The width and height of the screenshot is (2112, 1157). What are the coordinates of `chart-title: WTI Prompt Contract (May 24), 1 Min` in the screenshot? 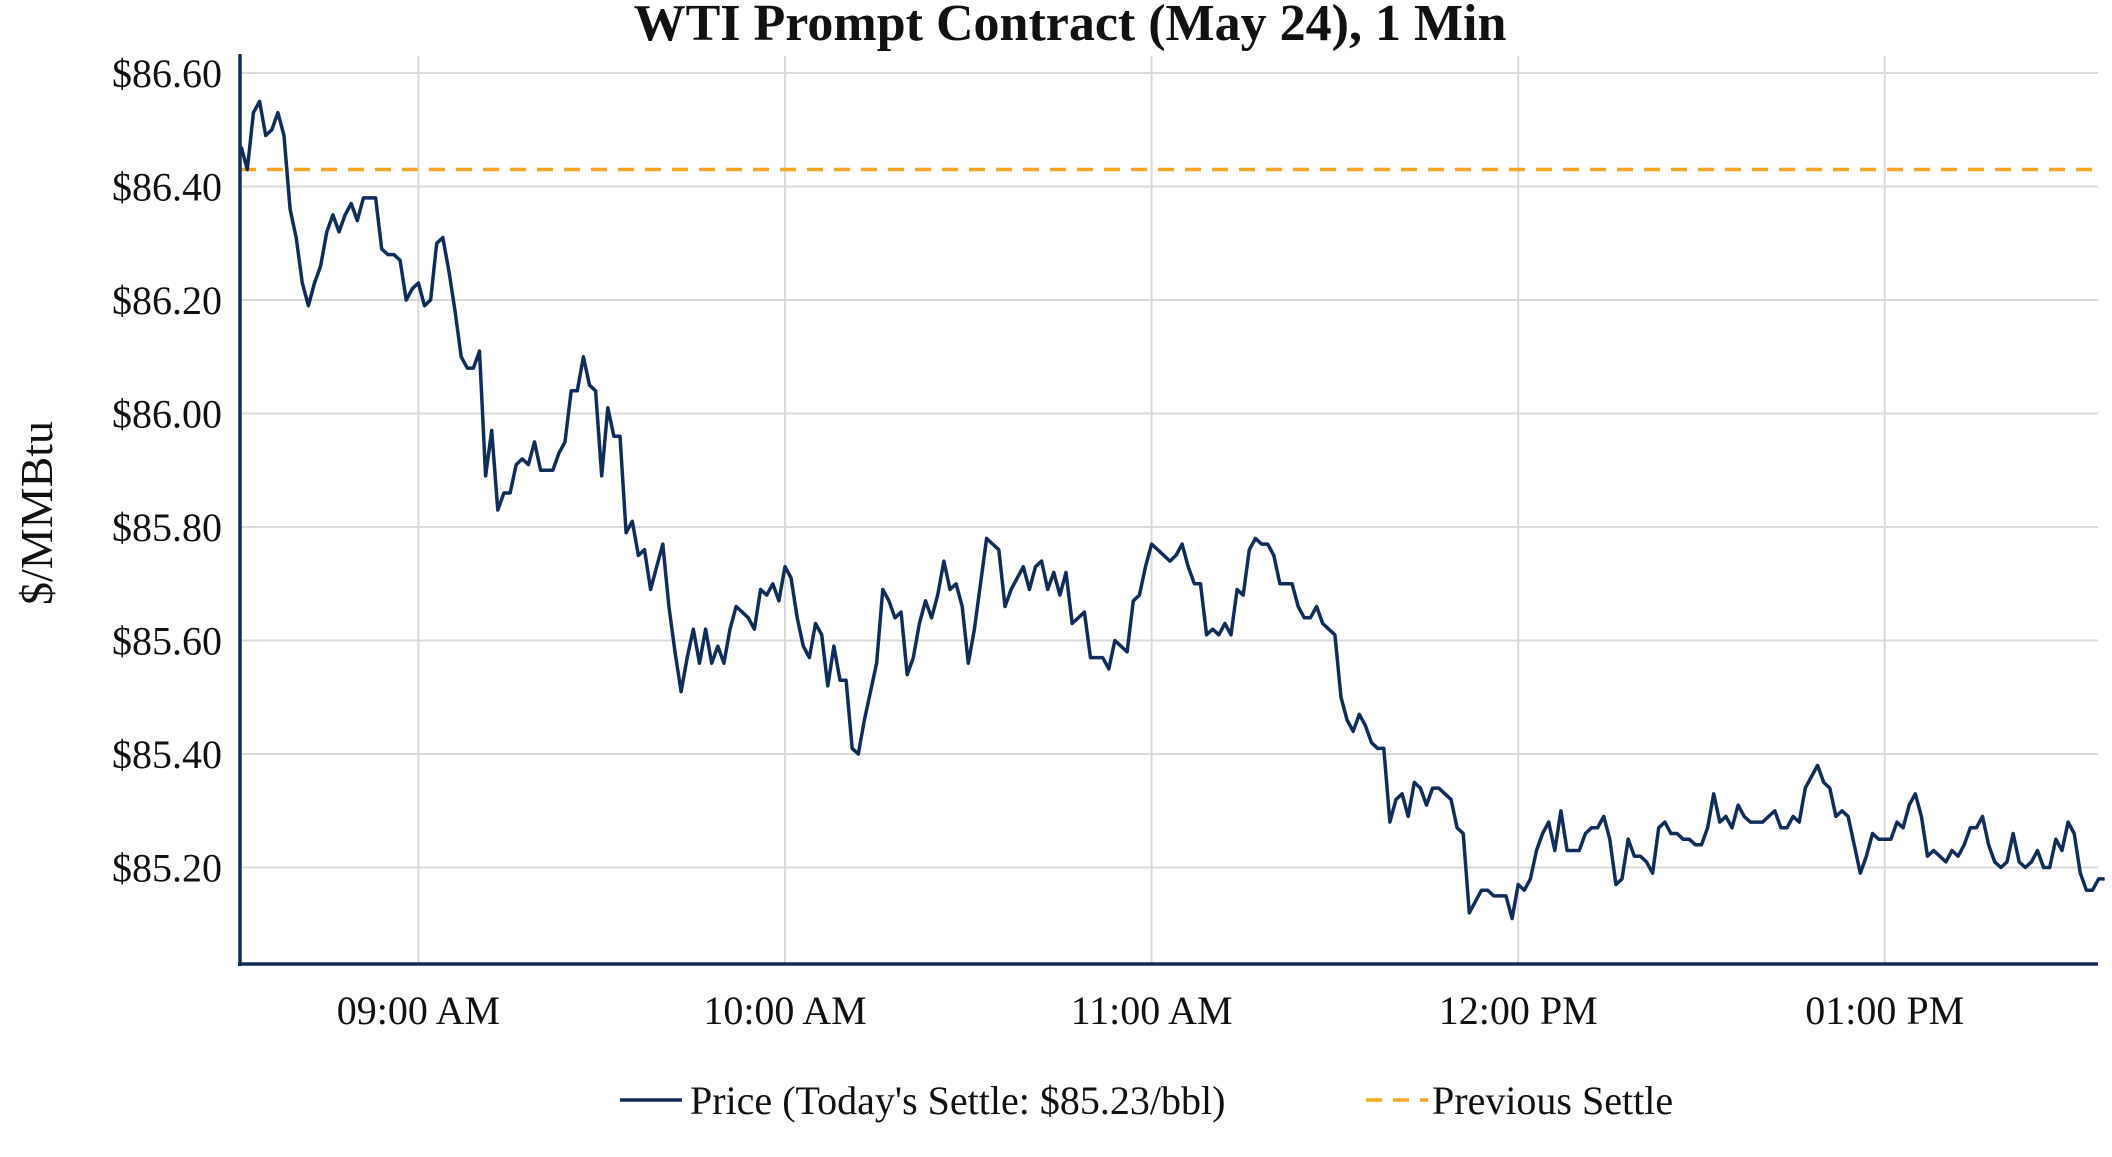 It's located at (1070, 26).